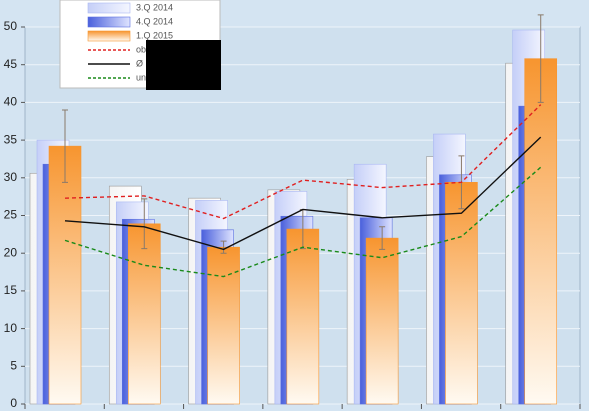 The height and width of the screenshot is (411, 589). I want to click on y-tick-label: 25, so click(11, 215).